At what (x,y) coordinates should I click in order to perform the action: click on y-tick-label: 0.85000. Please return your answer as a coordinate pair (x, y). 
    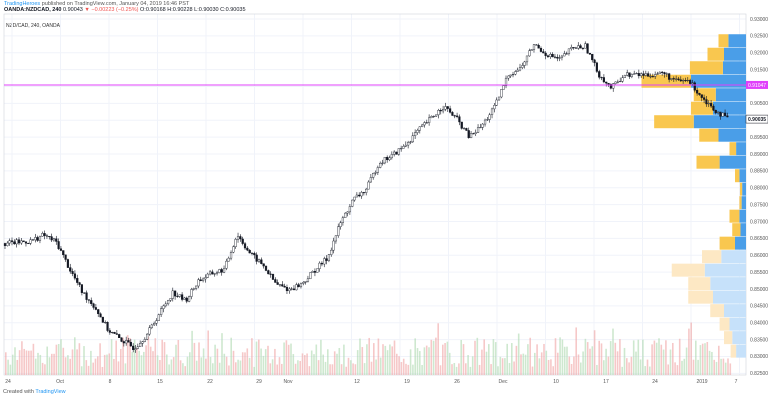
    Looking at the image, I should click on (759, 290).